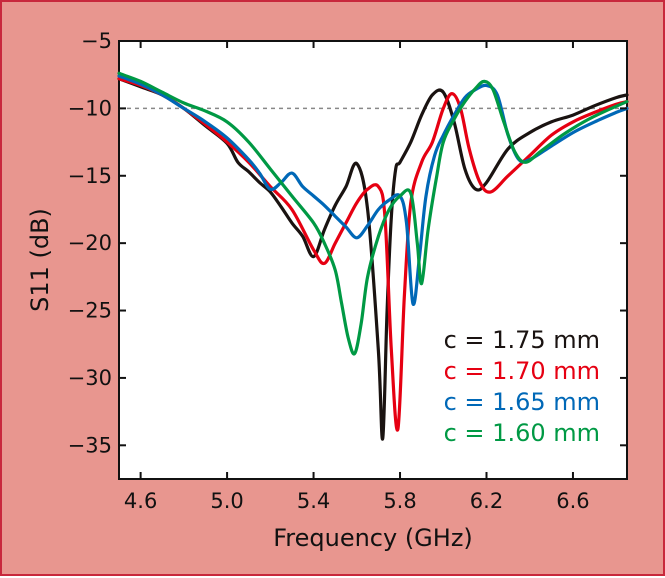 The height and width of the screenshot is (578, 665). I want to click on y-tick-label: −10, so click(90, 108).